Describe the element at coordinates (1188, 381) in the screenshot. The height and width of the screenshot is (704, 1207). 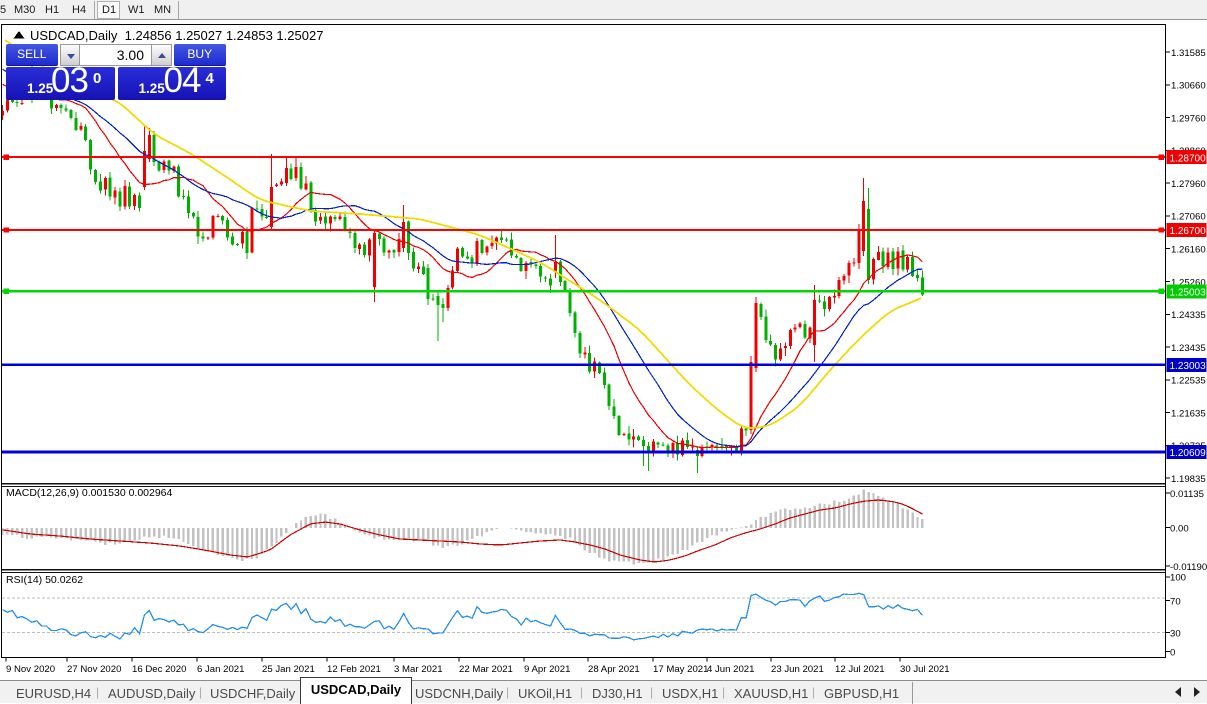
I see `svg-text: 1.22535` at that location.